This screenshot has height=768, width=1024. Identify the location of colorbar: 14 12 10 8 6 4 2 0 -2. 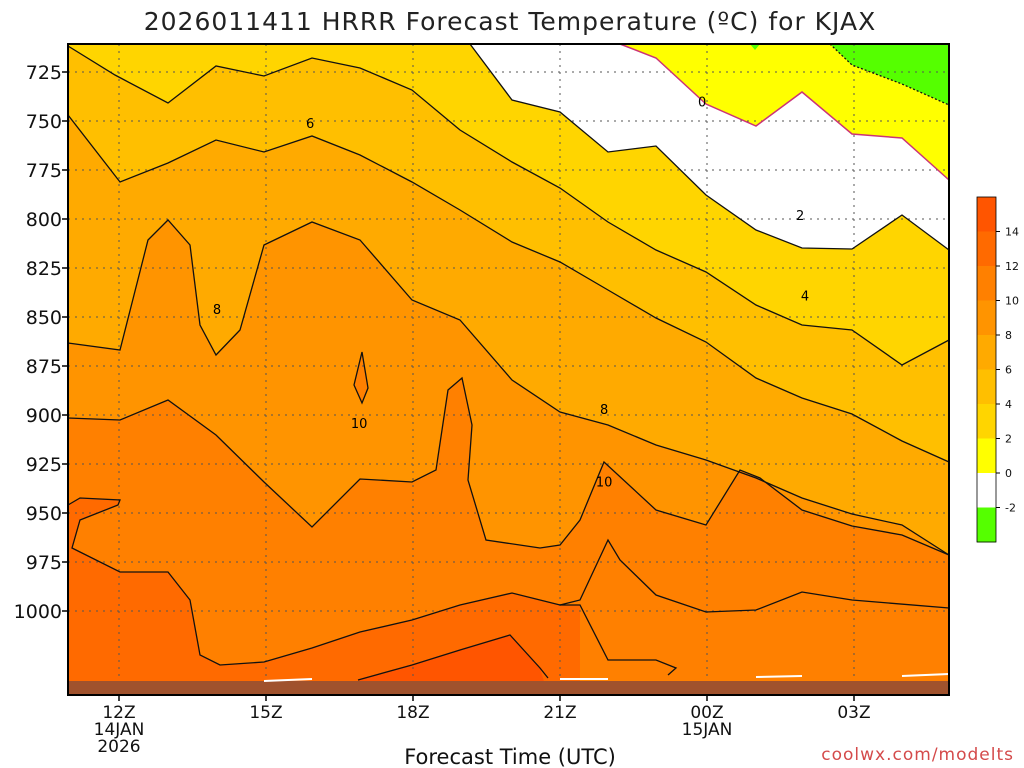
(997, 369).